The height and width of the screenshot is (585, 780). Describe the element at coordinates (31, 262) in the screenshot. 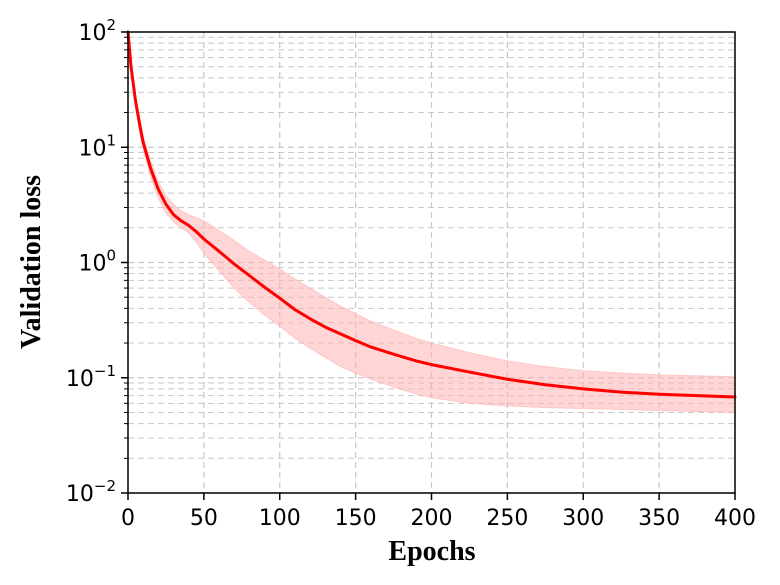

I see `y-axis-label: Validation loss` at that location.